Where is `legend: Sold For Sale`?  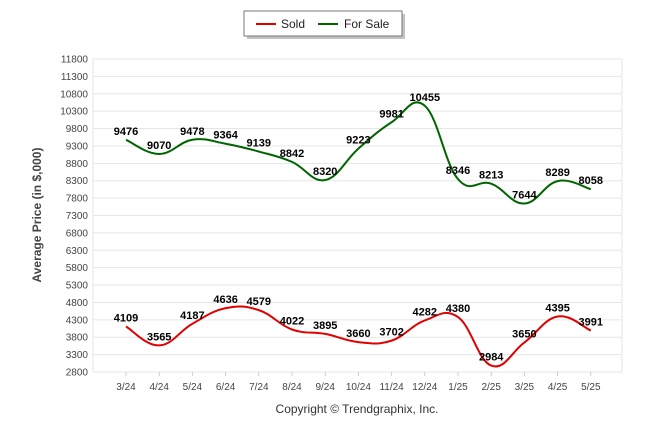 legend: Sold For Sale is located at coordinates (324, 24).